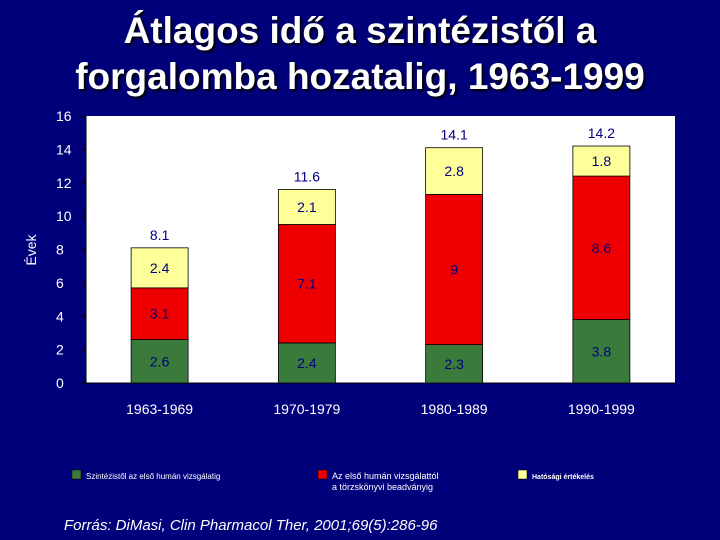 This screenshot has width=720, height=540. Describe the element at coordinates (601, 409) in the screenshot. I see `x-tick-label: 1990-1999` at that location.